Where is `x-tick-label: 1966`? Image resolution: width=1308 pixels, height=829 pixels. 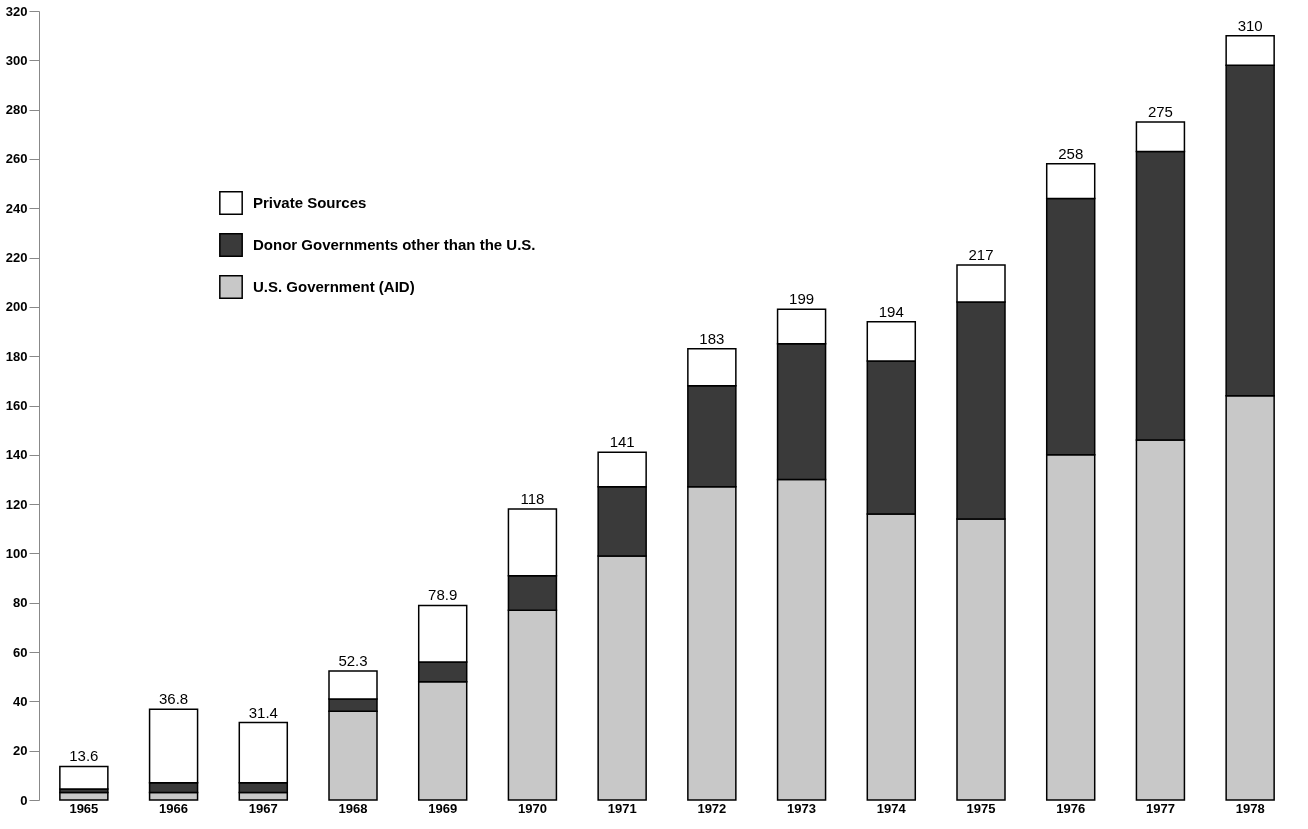 x-tick-label: 1966 is located at coordinates (174, 808).